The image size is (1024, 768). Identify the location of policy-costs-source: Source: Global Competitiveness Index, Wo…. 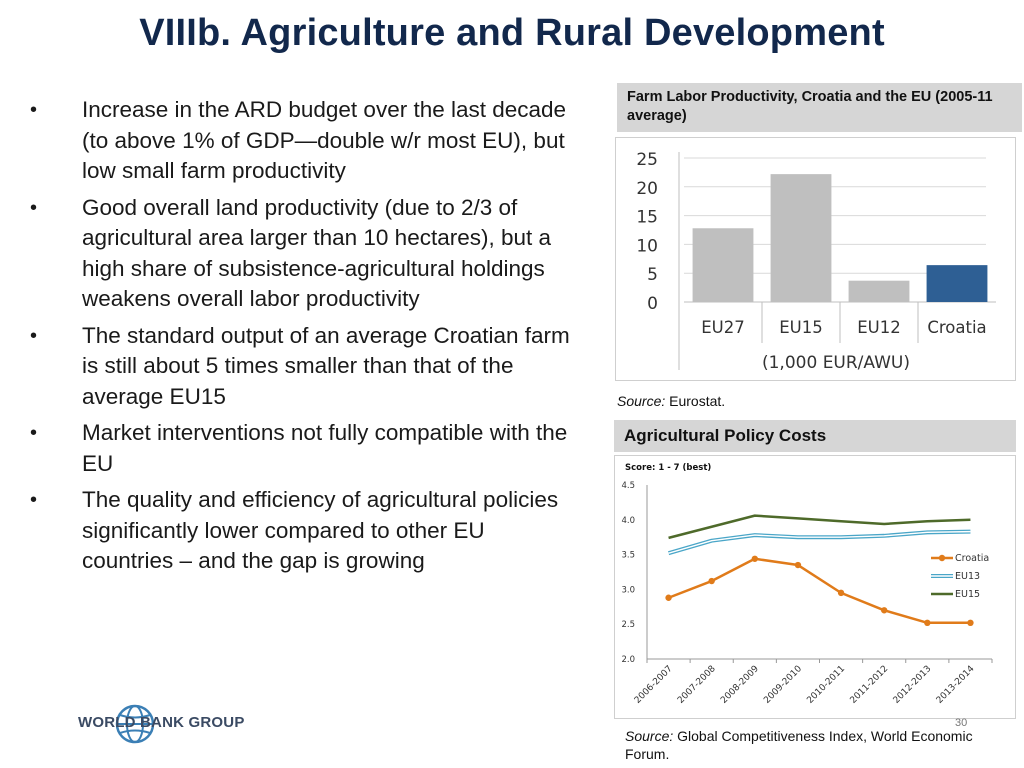
(822, 745).